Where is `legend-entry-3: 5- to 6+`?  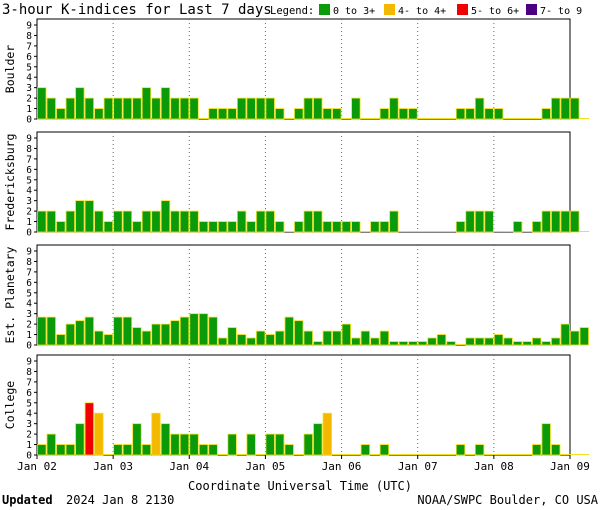
legend-entry-3: 5- to 6+ is located at coordinates (495, 11).